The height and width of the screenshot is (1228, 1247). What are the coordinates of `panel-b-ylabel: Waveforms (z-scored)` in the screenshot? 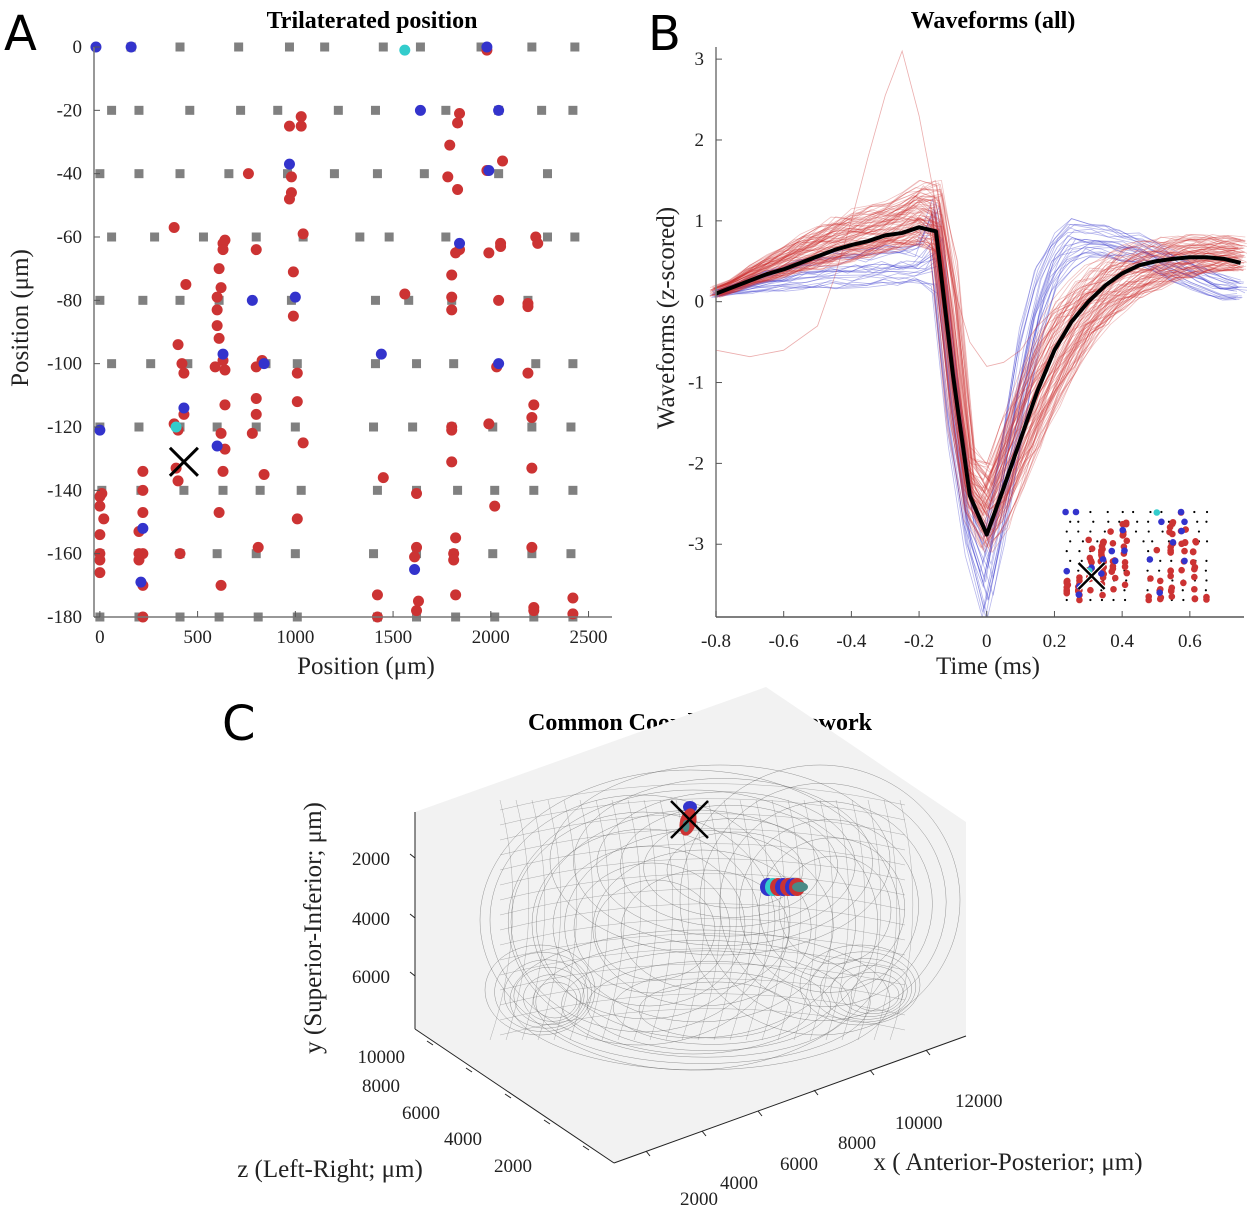 It's located at (666, 318).